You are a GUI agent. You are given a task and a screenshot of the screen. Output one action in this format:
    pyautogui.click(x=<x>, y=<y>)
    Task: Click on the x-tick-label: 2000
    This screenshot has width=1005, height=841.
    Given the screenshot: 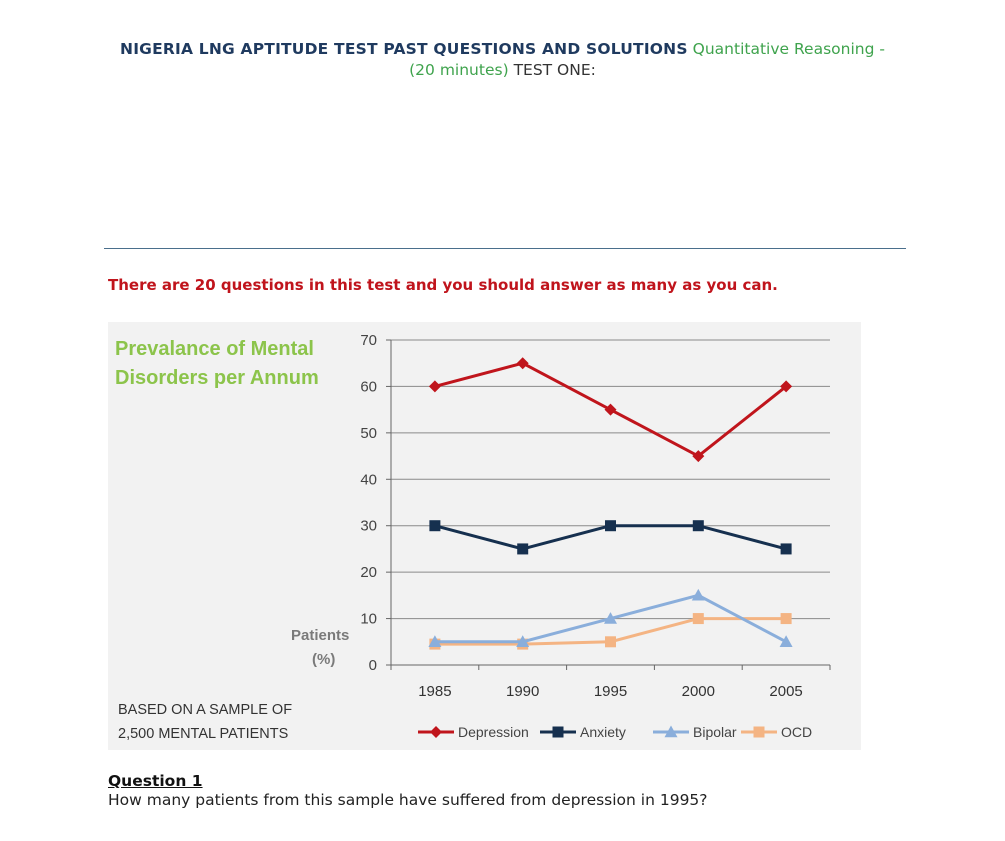 What is the action you would take?
    pyautogui.click(x=698, y=691)
    